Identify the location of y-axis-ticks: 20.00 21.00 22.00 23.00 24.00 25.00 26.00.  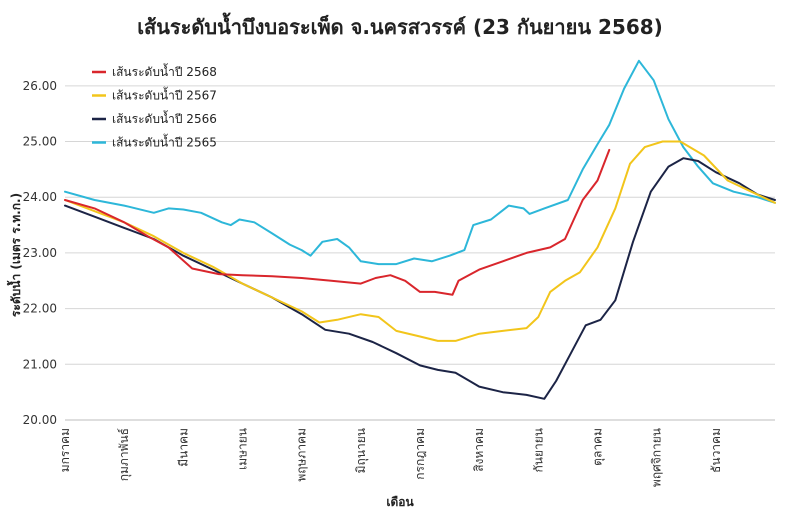
(40, 253).